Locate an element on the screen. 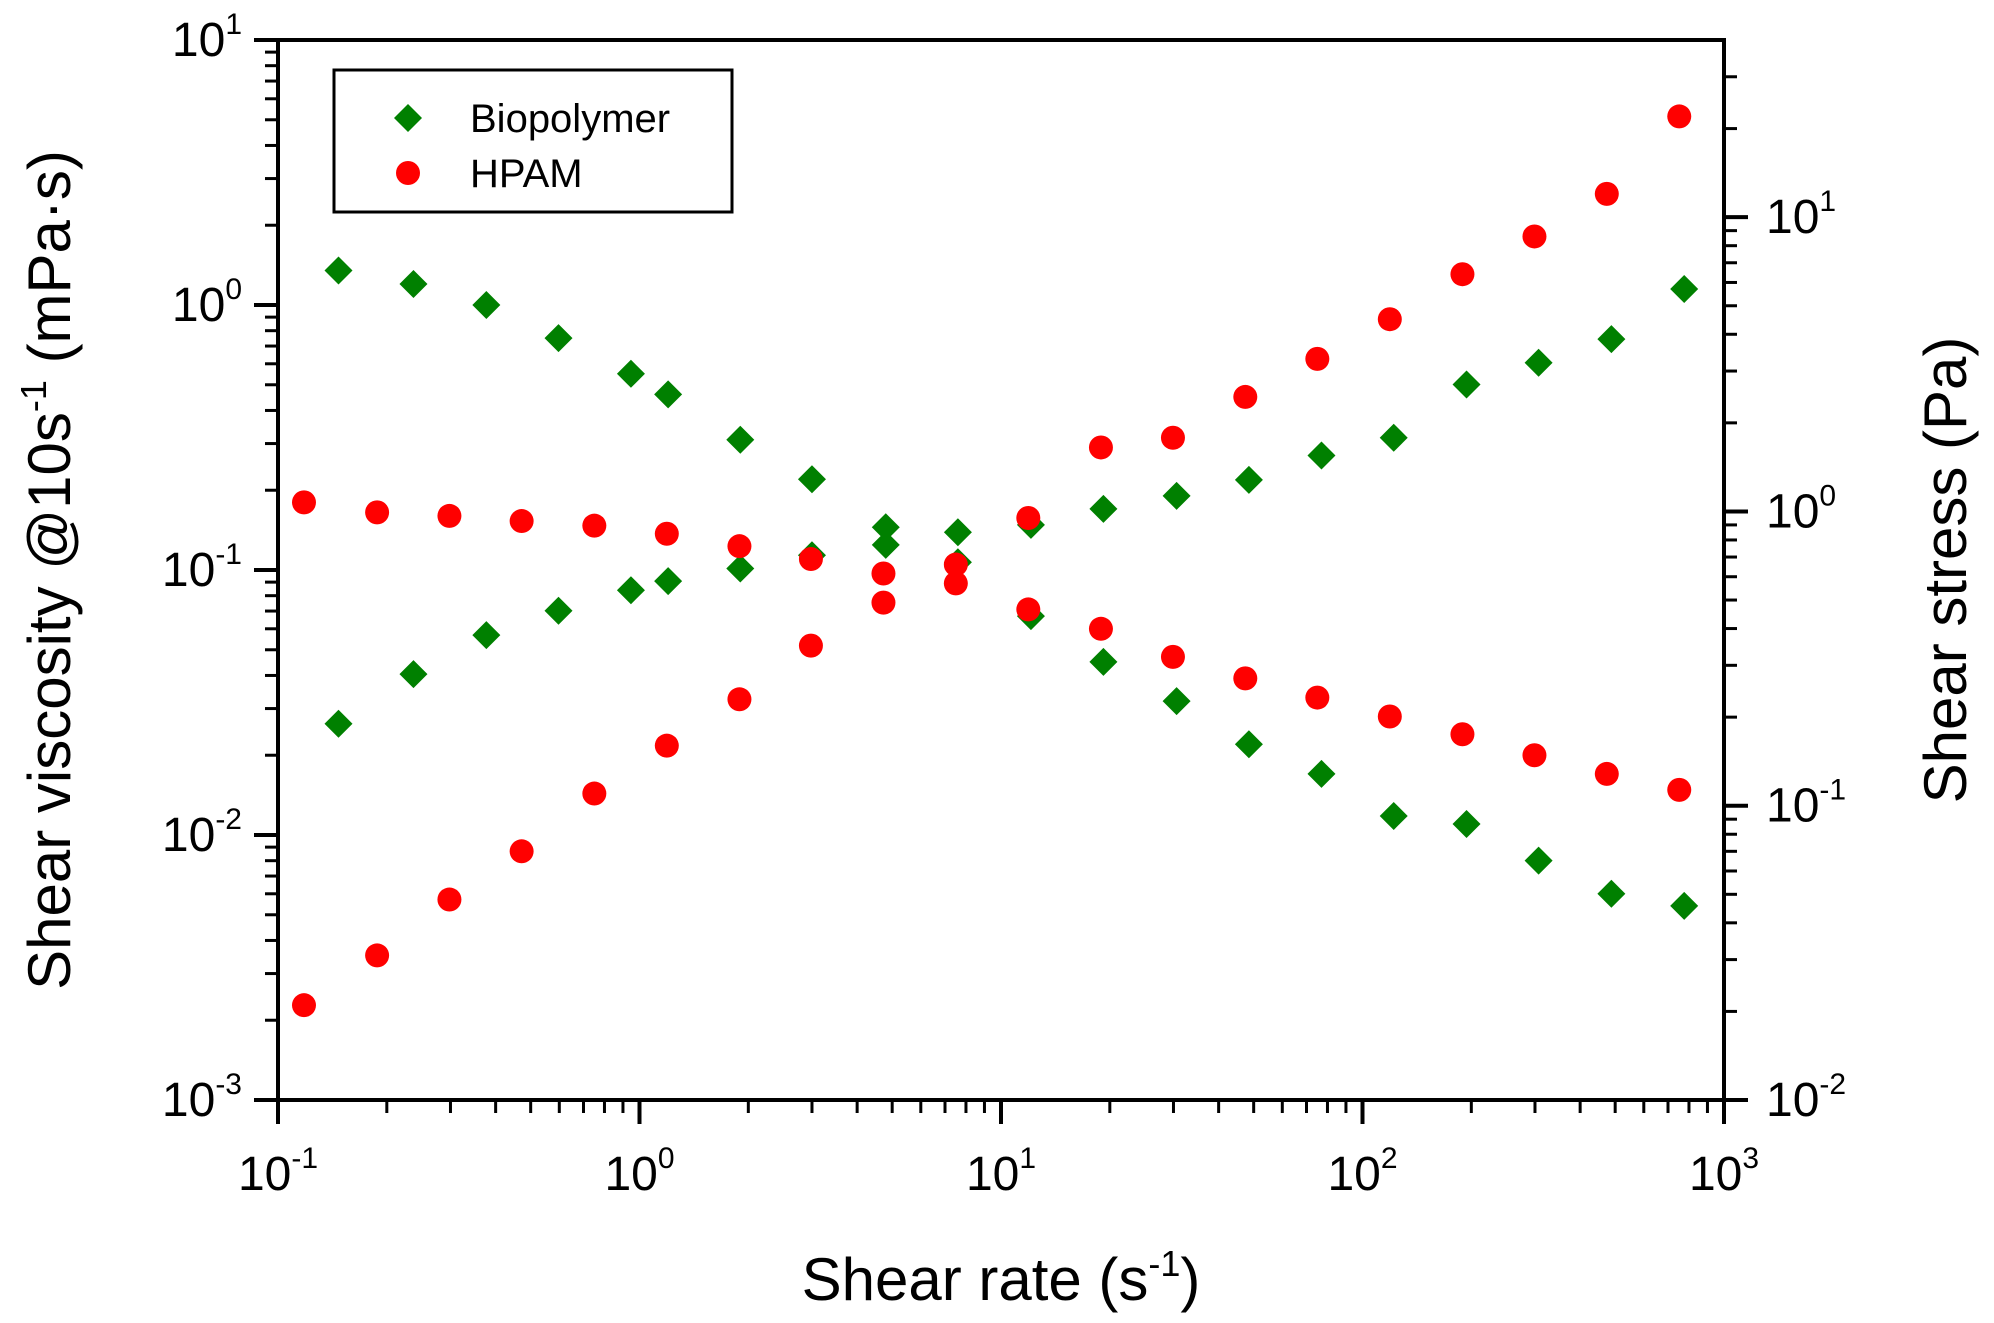 This screenshot has height=1323, width=1994. legend-box is located at coordinates (533, 141).